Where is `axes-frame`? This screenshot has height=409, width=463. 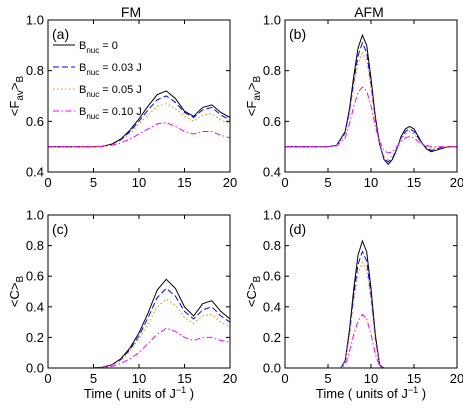
axes-frame is located at coordinates (139, 96).